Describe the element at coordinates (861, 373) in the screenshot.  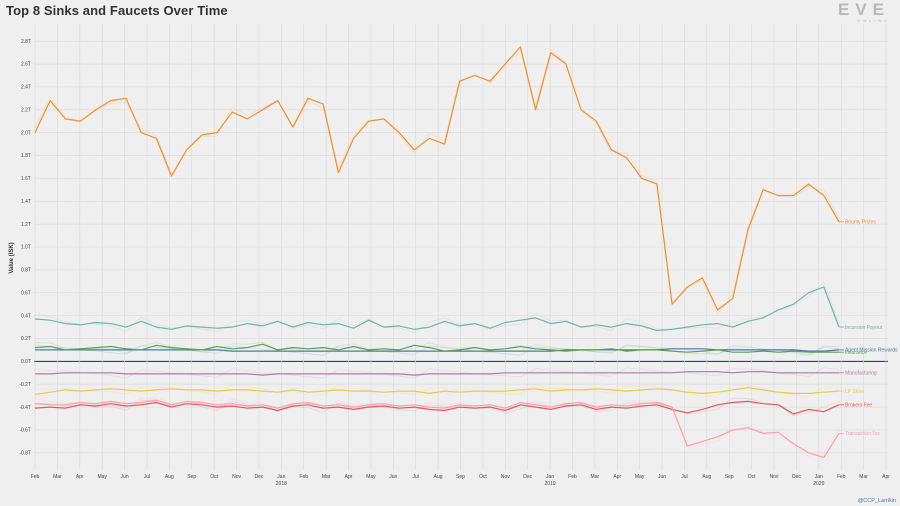
I see `series-label: Manufacturing` at that location.